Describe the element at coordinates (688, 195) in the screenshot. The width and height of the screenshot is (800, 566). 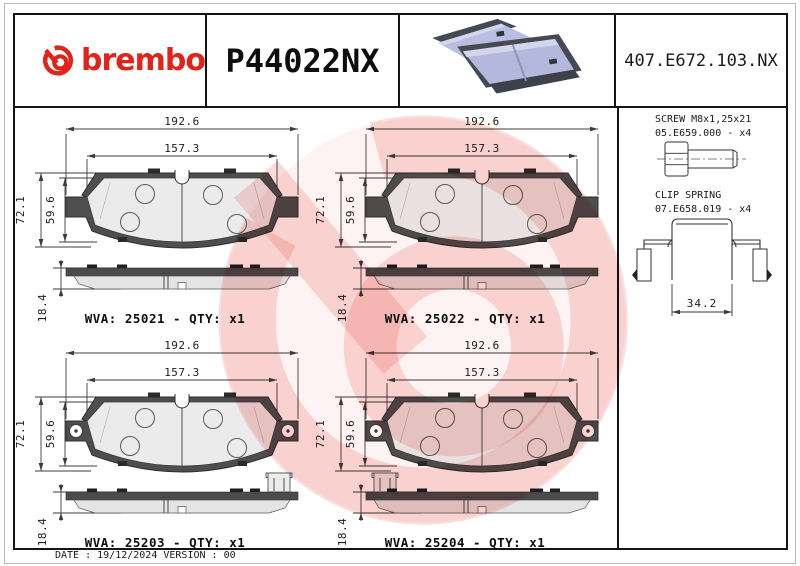
I see `clip-spring-title: CLIP SPRING` at that location.